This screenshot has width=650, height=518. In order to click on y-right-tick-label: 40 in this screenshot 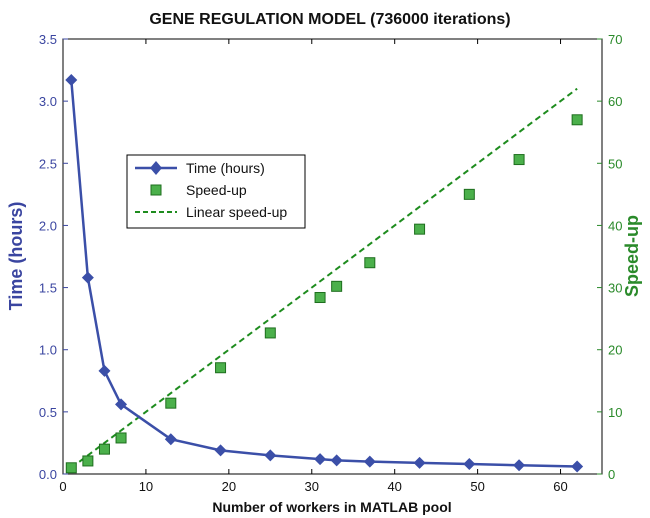, I will do `click(615, 225)`.